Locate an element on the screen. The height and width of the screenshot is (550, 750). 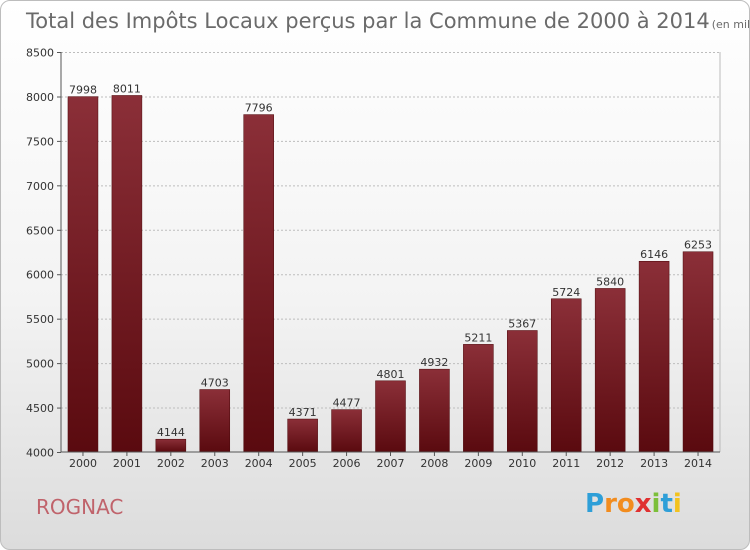
data-label: 7796 is located at coordinates (259, 108).